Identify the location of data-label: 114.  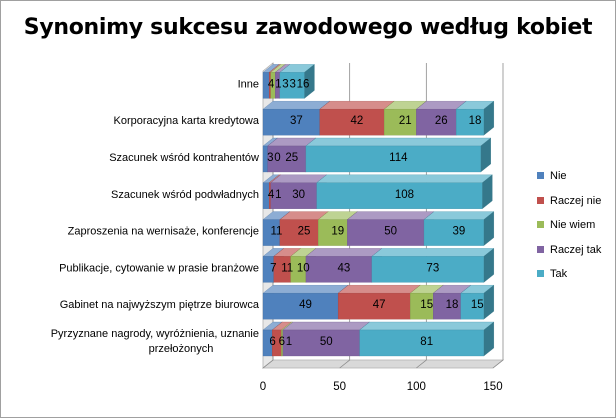
(398, 158).